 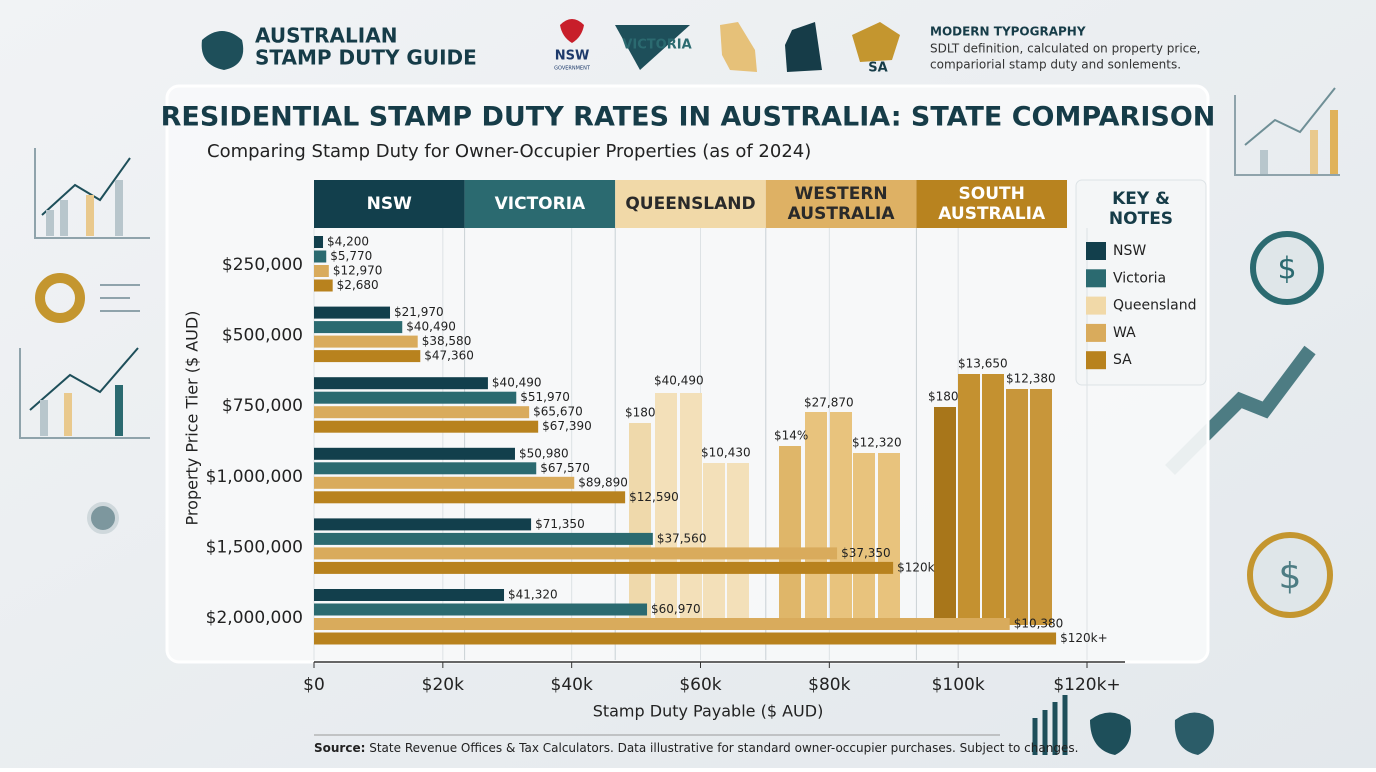 I want to click on brand-line: AUSTRALIAN, so click(x=326, y=36).